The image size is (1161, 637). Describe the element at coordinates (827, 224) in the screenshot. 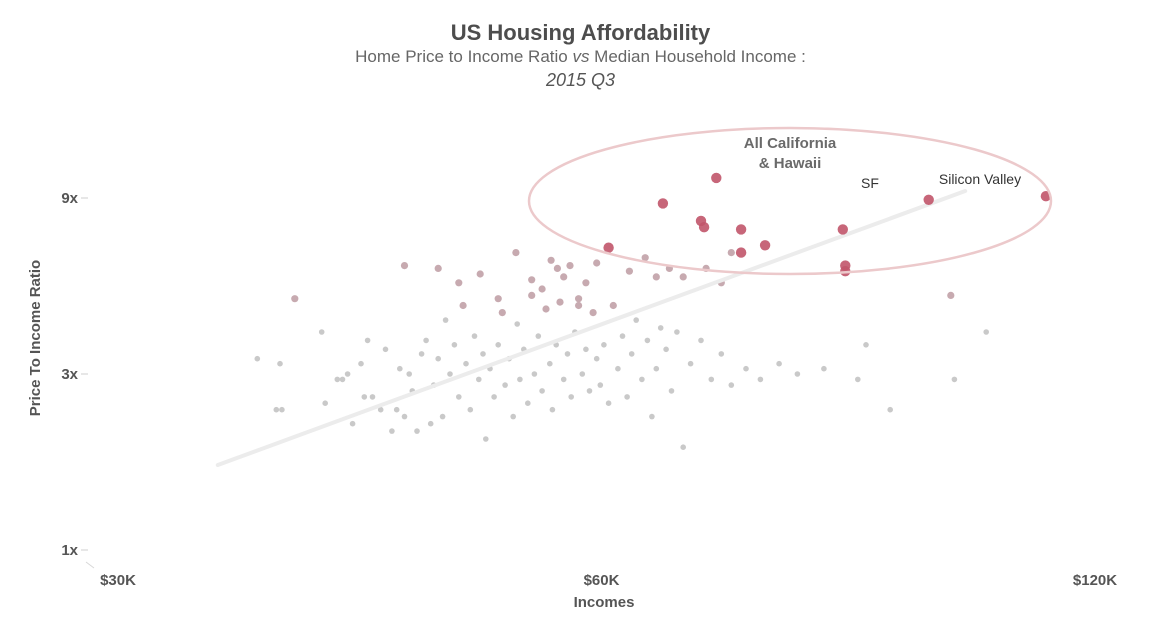

I see `highlighted-points-layer` at that location.